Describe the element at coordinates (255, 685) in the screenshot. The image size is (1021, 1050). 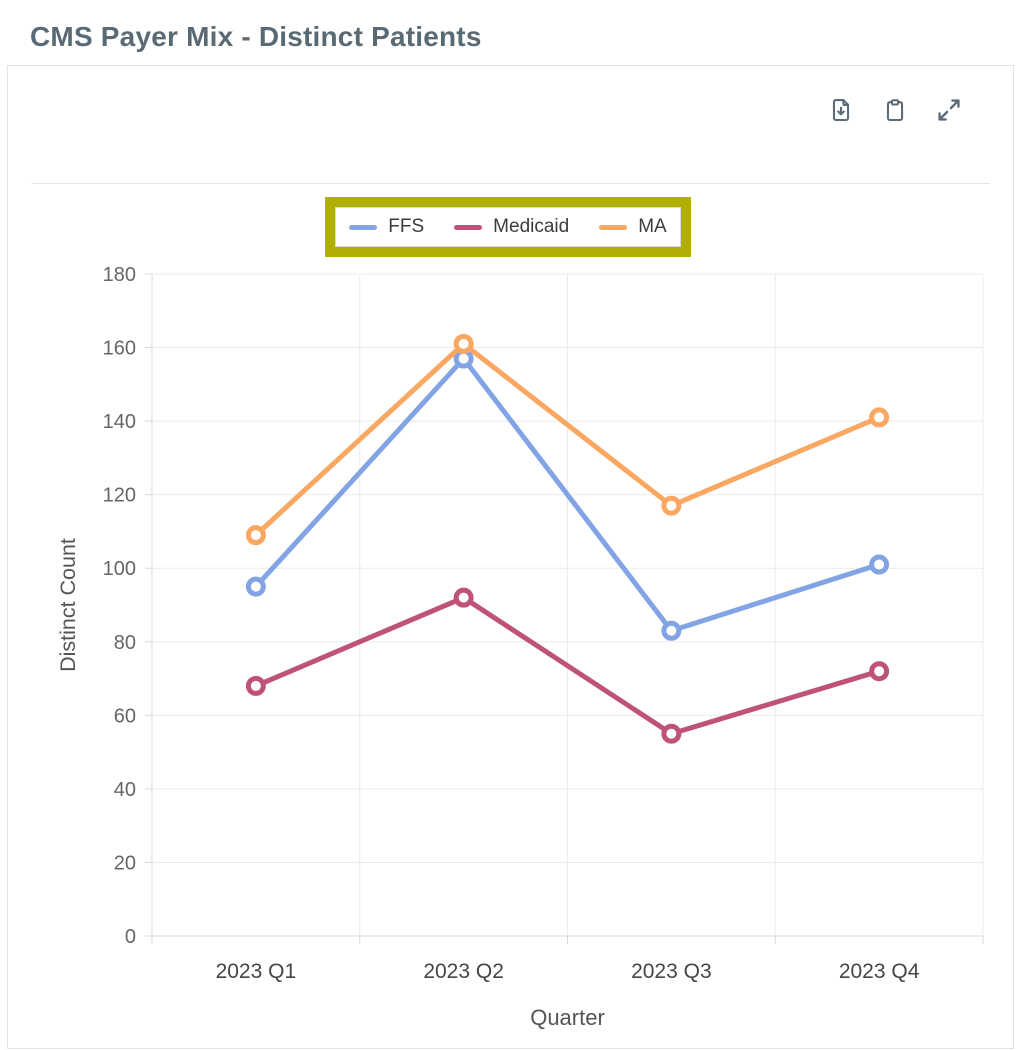
I see `data-point-medicaid-2023-q1` at that location.